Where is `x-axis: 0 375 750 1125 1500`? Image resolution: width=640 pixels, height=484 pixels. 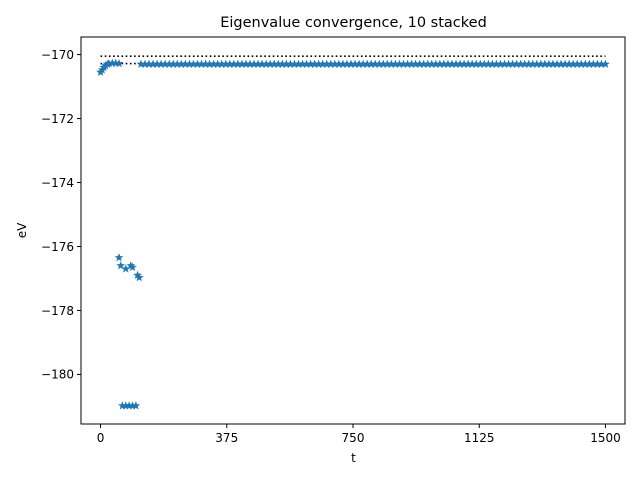 x-axis: 0 375 750 1125 1500 is located at coordinates (359, 434).